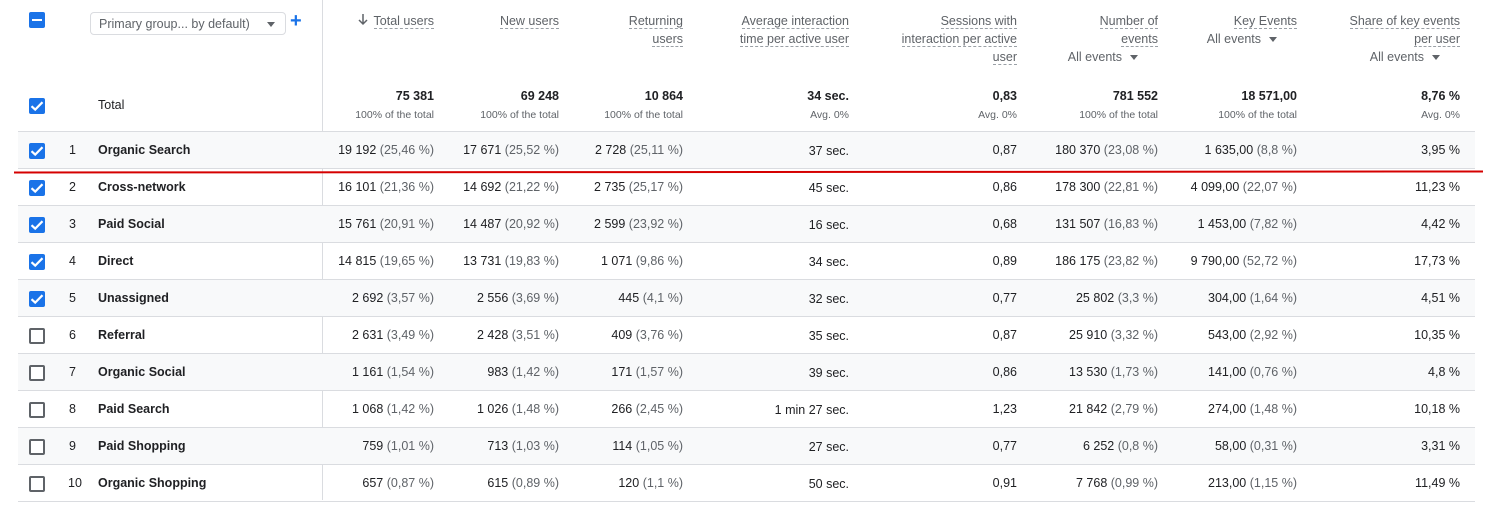  I want to click on cell-value: 266, so click(622, 409).